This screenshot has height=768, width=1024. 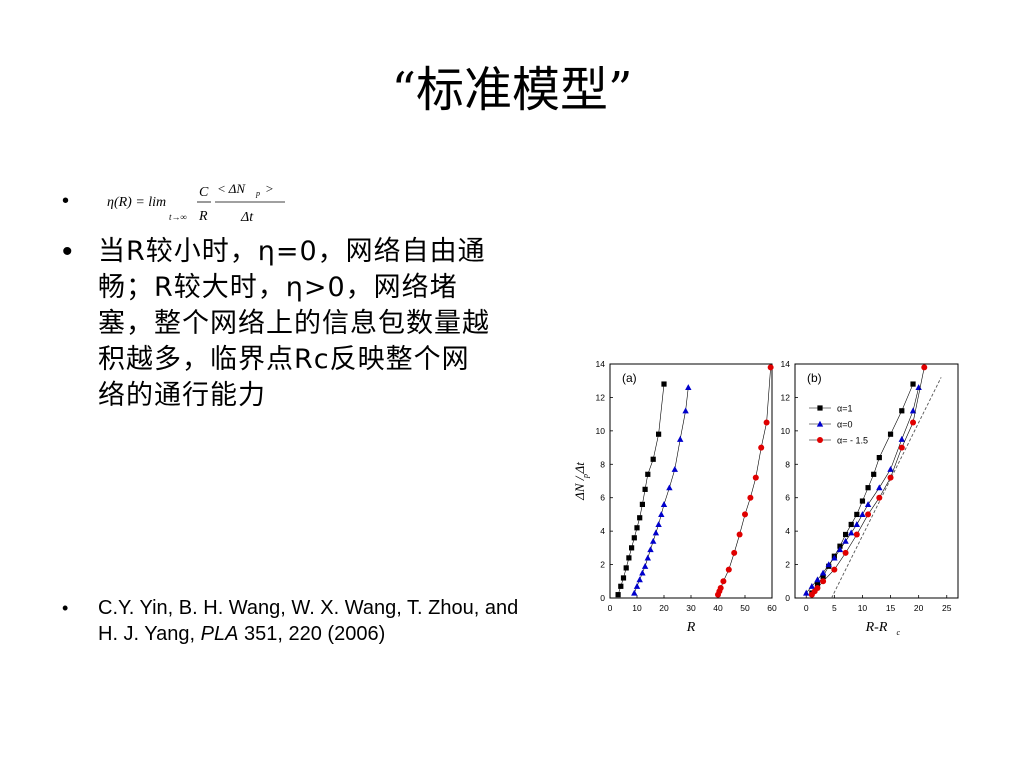 I want to click on frac1-numerator: C, so click(x=204, y=192).